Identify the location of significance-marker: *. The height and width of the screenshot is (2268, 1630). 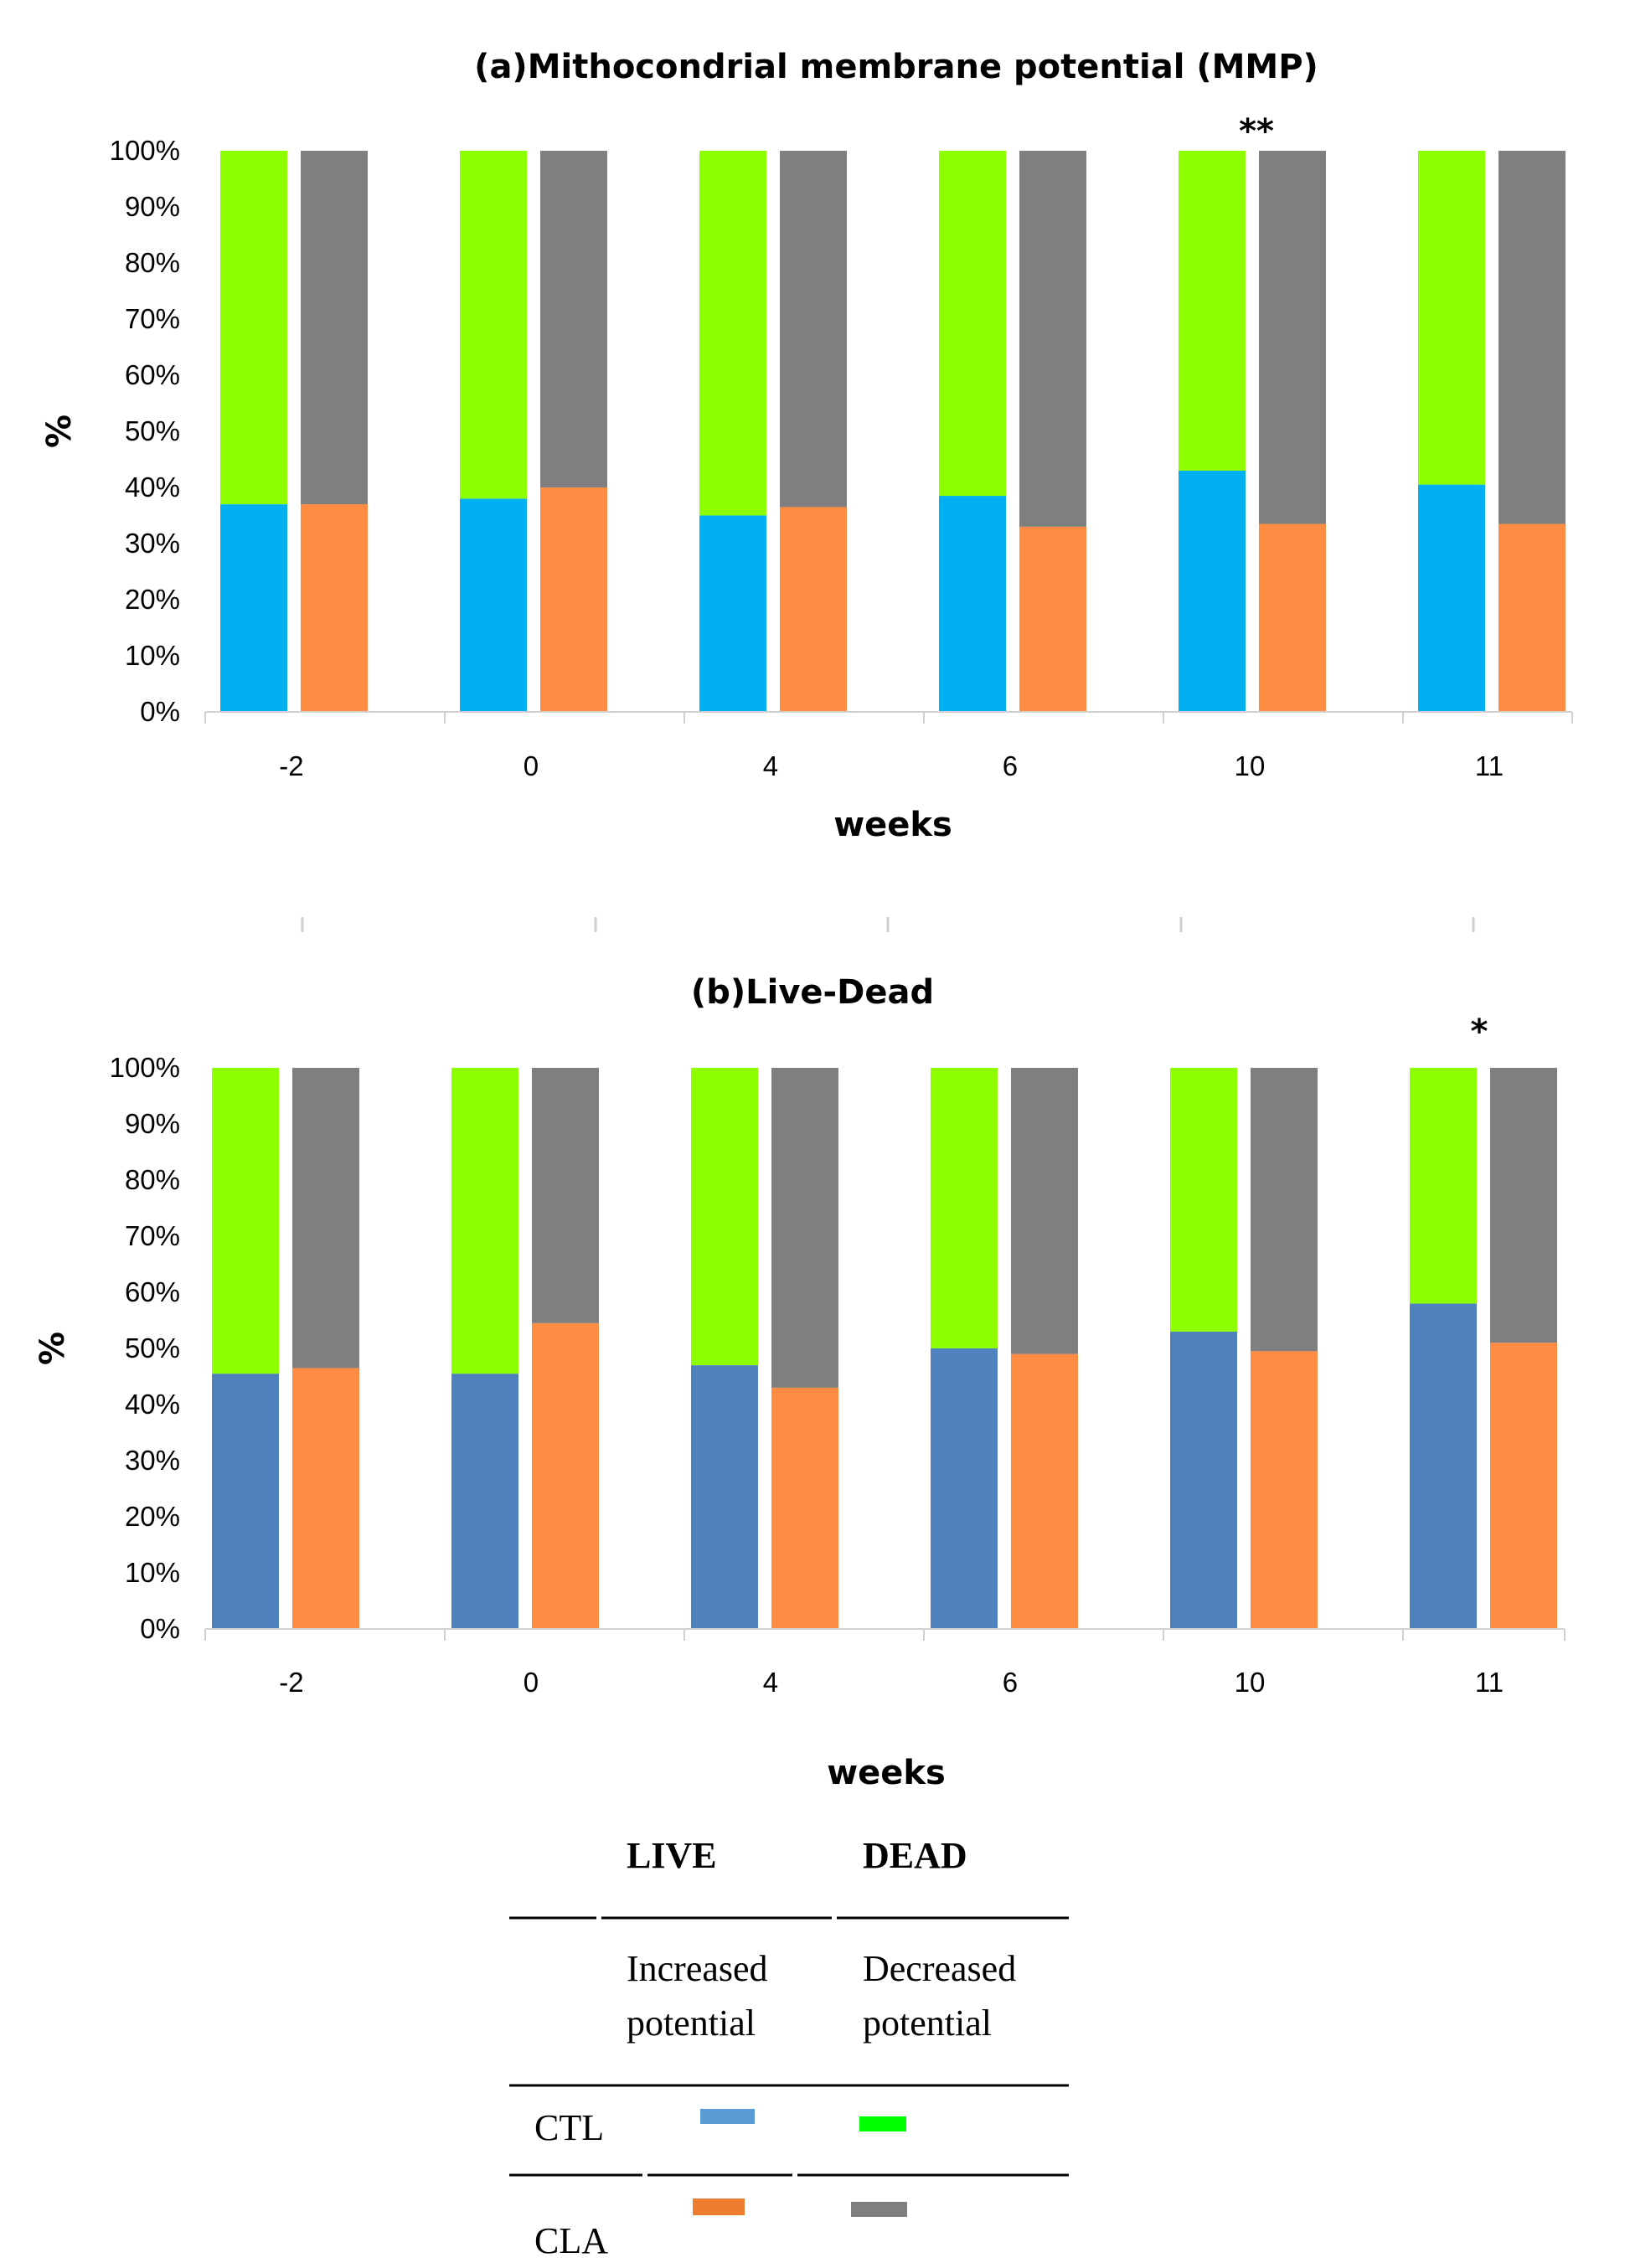
(1479, 1032).